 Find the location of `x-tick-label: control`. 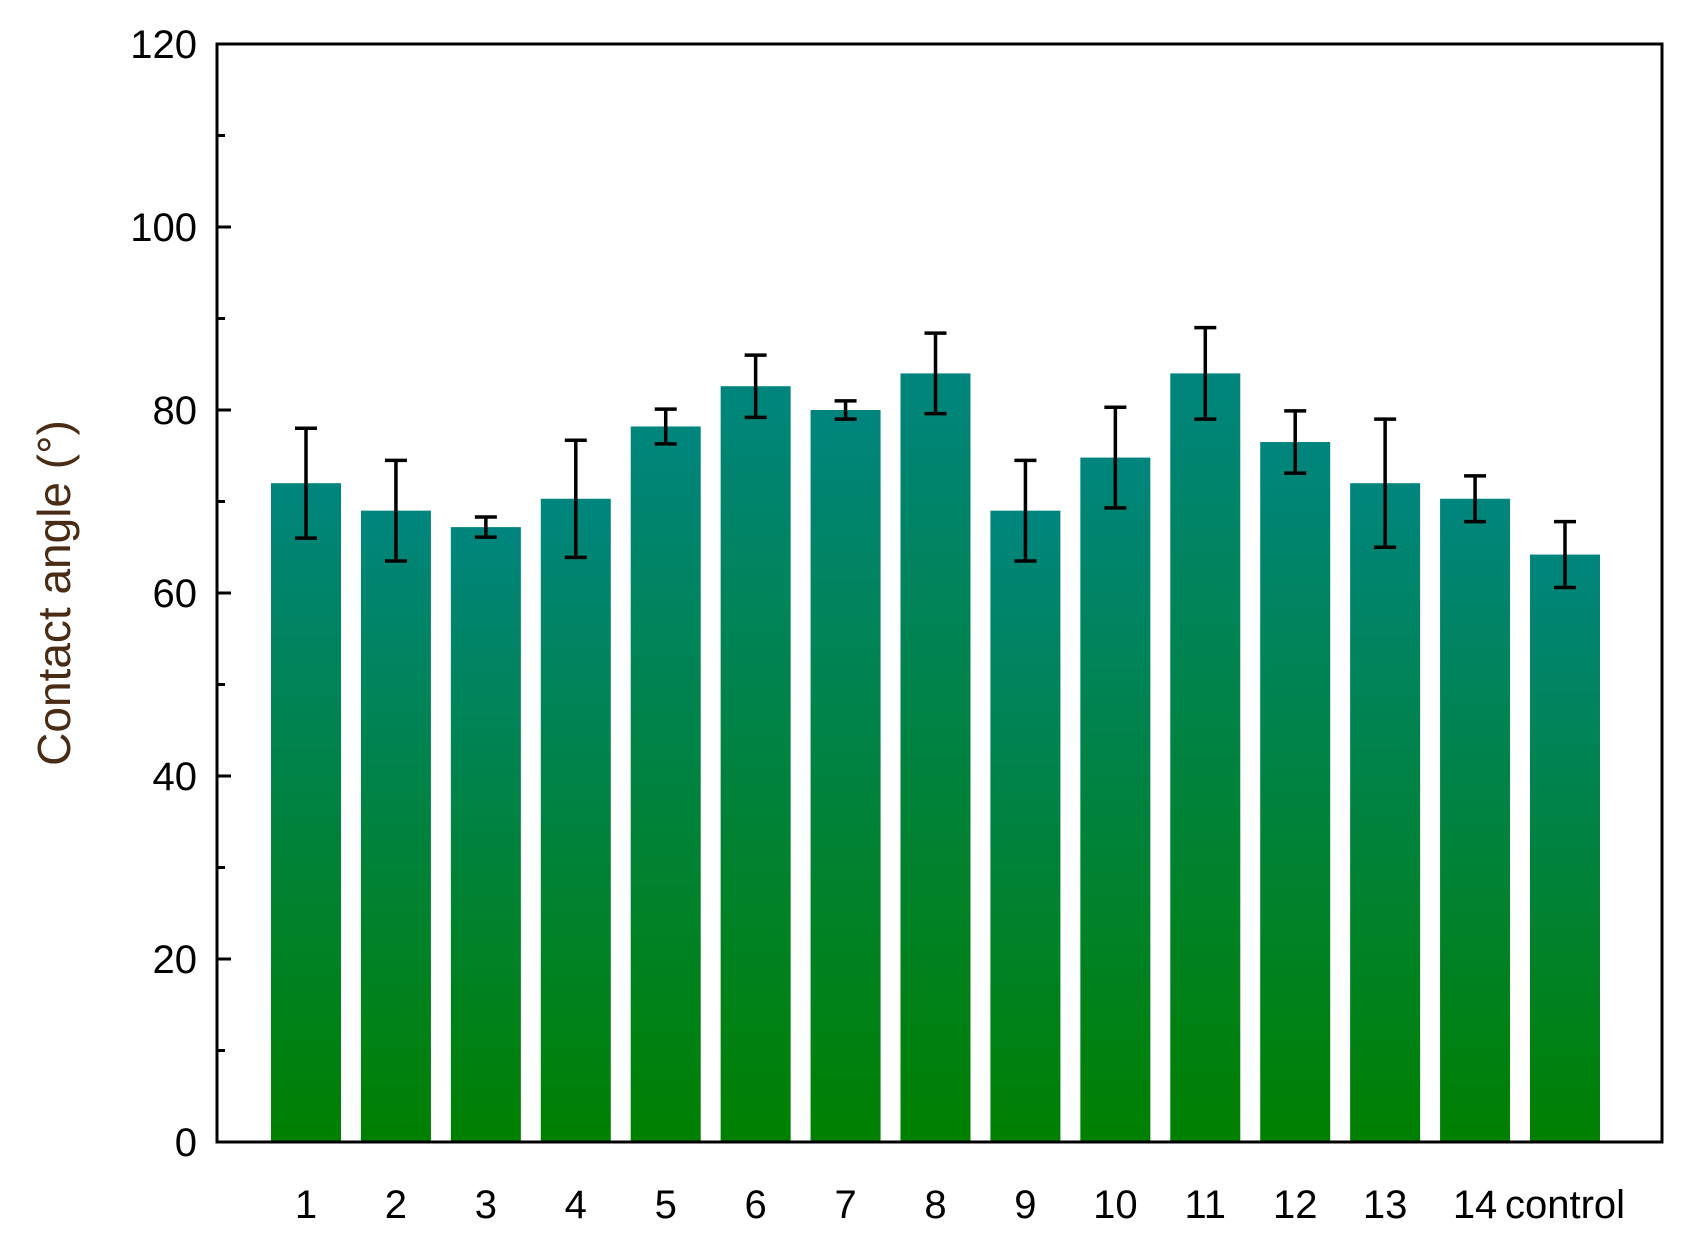

x-tick-label: control is located at coordinates (1565, 1205).